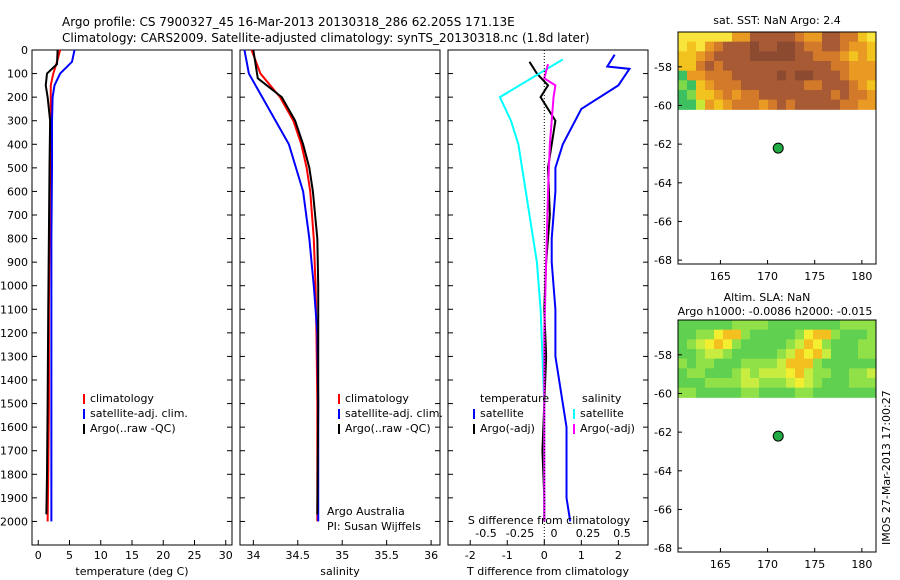 This screenshot has height=580, width=900. I want to click on xtick-label: 34, so click(253, 555).